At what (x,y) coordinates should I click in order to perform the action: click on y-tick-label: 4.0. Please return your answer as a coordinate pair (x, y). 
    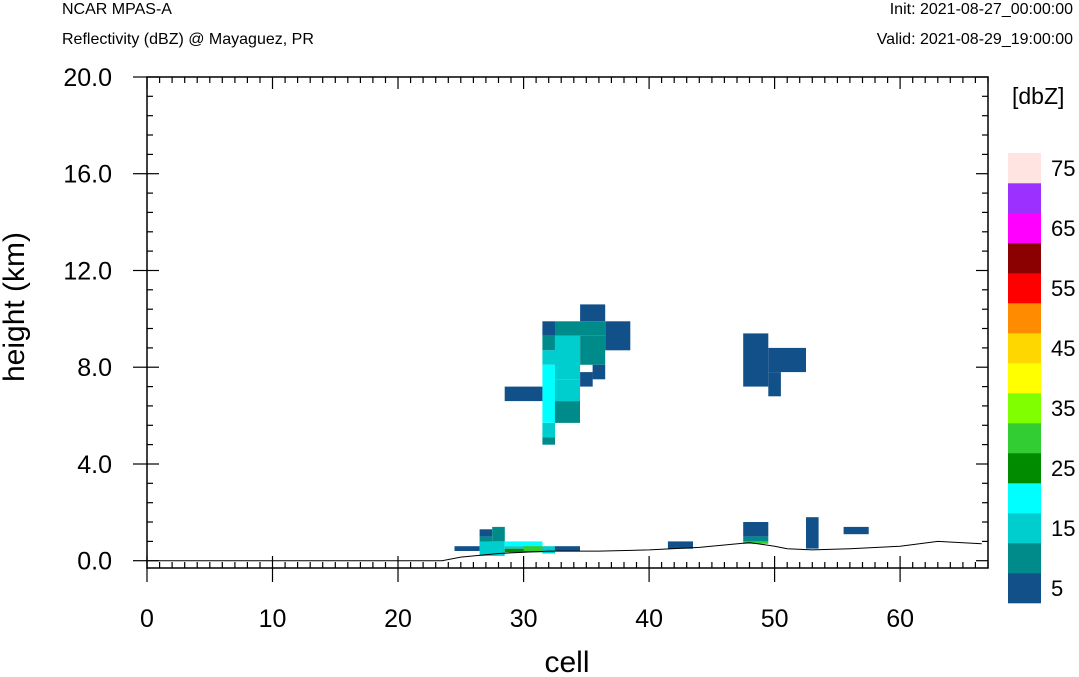
    Looking at the image, I should click on (94, 465).